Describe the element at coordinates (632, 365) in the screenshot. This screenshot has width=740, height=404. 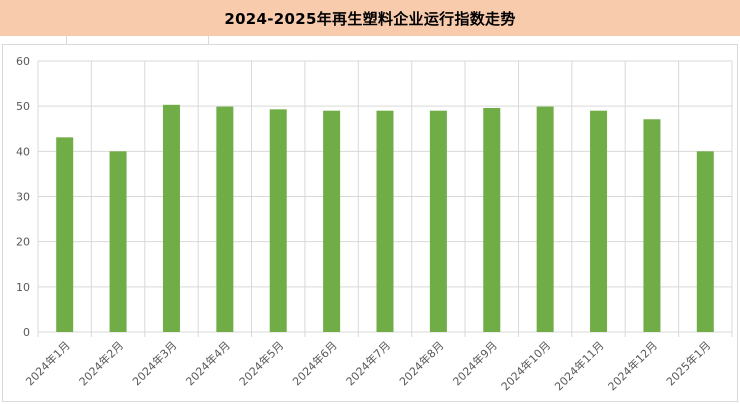
I see `x-tick-label: 2024年12月` at that location.